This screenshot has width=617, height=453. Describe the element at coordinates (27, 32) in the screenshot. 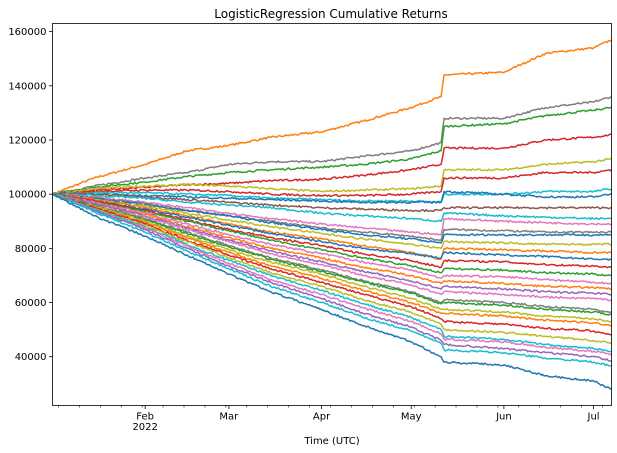

I see `y-tick-label: 160000` at that location.